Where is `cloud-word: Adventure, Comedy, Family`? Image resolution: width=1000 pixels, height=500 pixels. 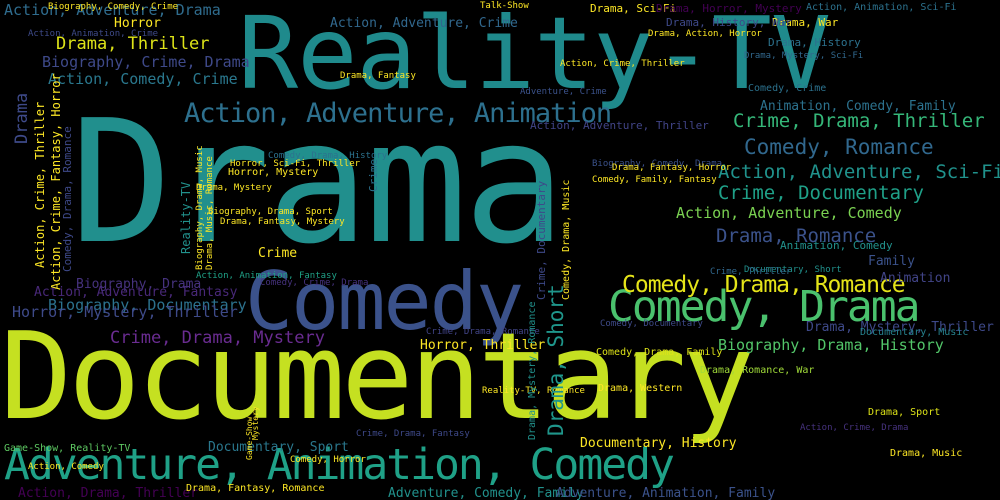 cloud-word: Adventure, Comedy, Family is located at coordinates (486, 493).